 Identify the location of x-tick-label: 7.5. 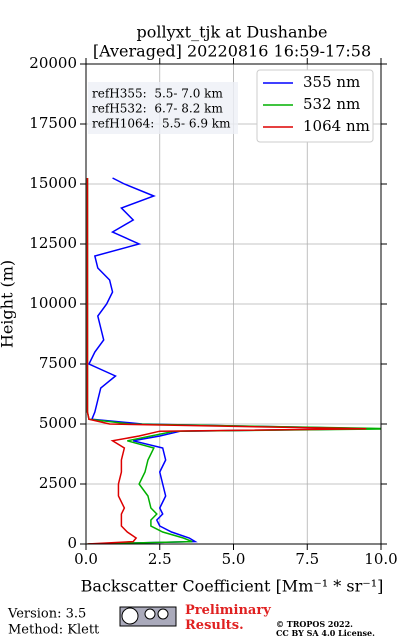
(307, 559).